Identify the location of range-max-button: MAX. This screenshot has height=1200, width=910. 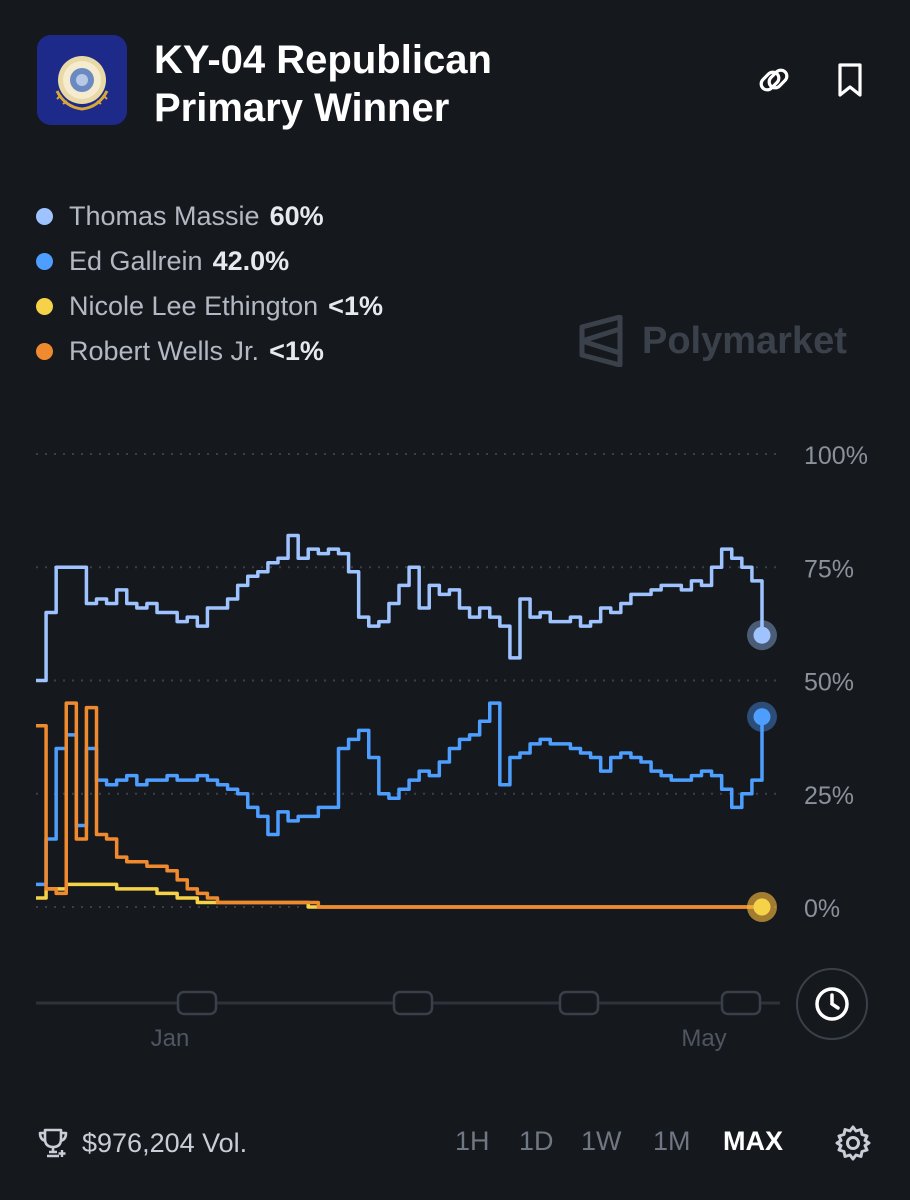
(753, 1141).